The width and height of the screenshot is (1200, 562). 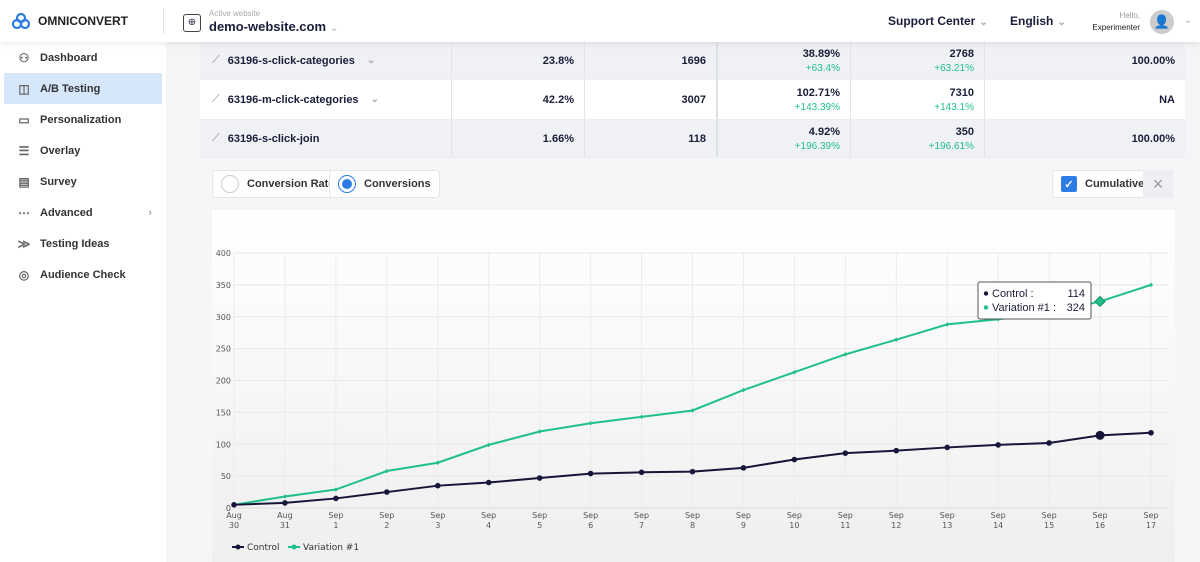 I want to click on sidebar-item-a-b-testing: ◫ A/B Testing, so click(x=83, y=88).